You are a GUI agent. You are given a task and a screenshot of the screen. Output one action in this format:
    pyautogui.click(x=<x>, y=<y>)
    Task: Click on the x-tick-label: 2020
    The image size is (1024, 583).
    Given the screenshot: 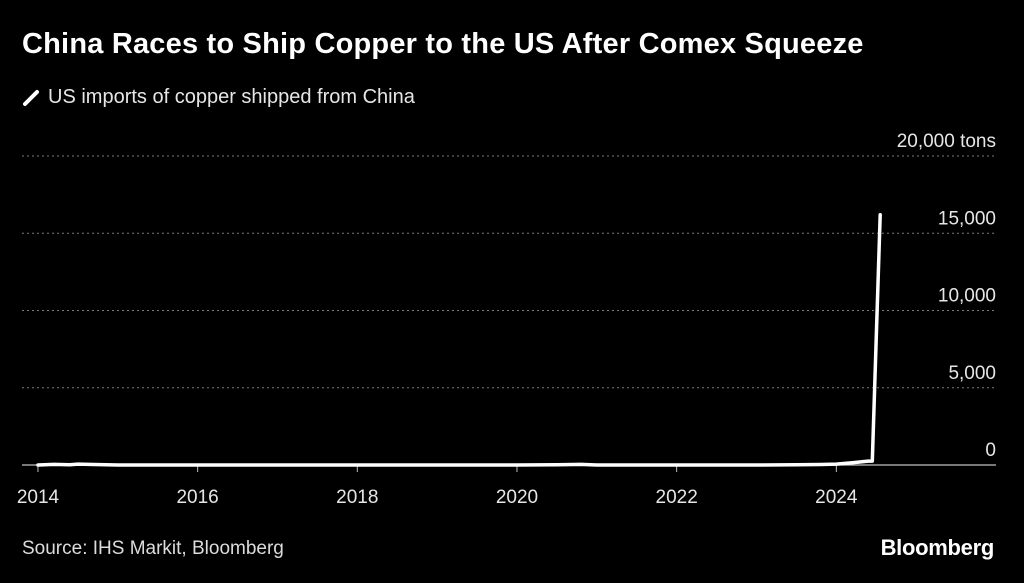 What is the action you would take?
    pyautogui.click(x=517, y=497)
    